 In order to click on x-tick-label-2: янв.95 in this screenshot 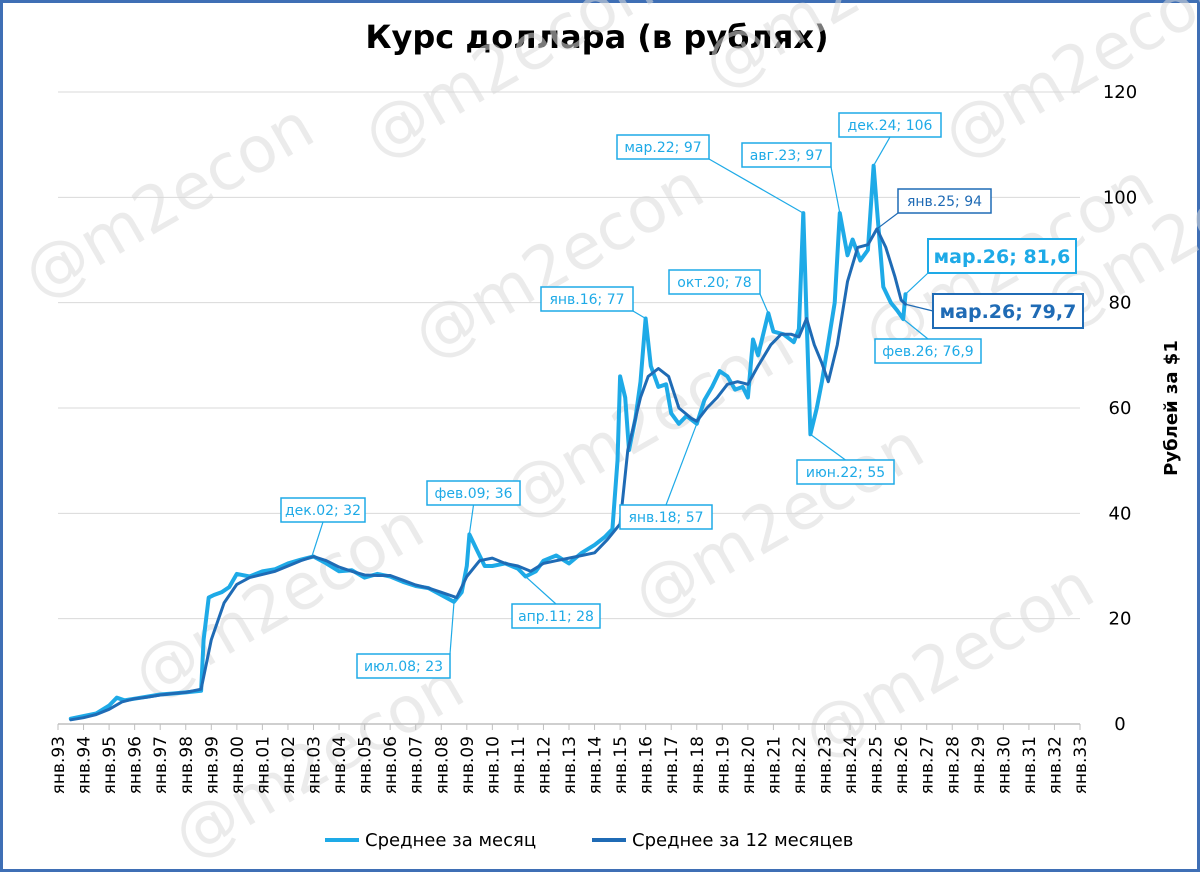, I will do `click(110, 765)`.